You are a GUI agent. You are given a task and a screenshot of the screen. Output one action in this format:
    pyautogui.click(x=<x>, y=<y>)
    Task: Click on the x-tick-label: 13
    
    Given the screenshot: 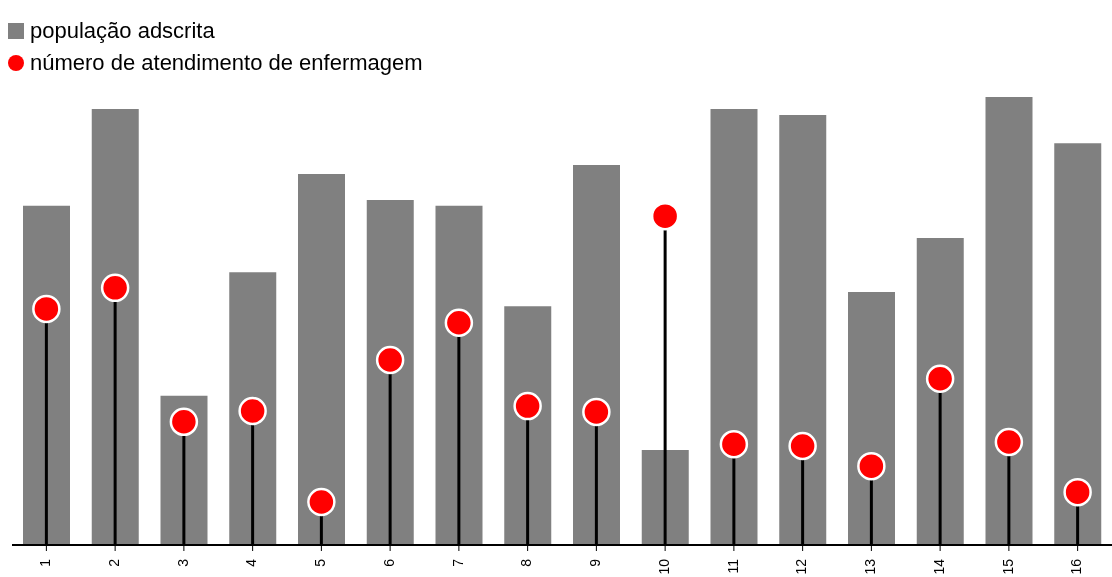 What is the action you would take?
    pyautogui.click(x=870, y=566)
    